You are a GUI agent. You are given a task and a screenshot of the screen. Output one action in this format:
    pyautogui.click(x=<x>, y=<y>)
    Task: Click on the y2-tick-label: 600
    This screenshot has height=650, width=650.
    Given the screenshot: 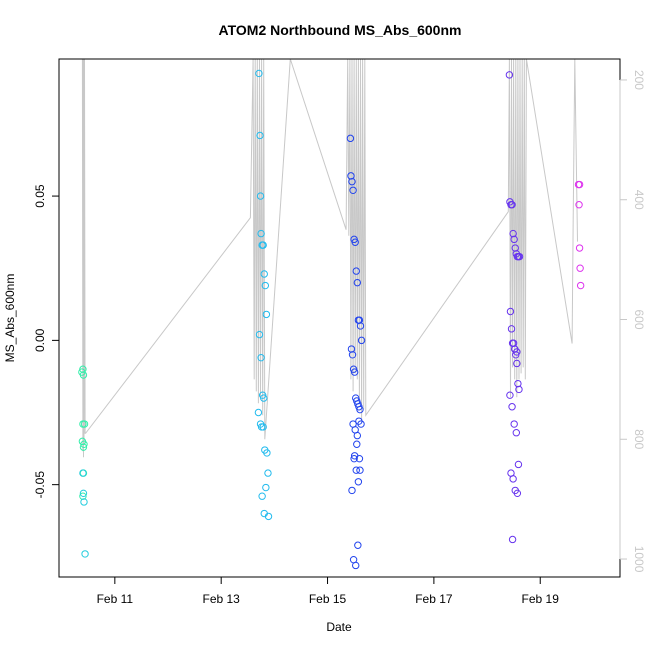 What is the action you would take?
    pyautogui.click(x=639, y=319)
    